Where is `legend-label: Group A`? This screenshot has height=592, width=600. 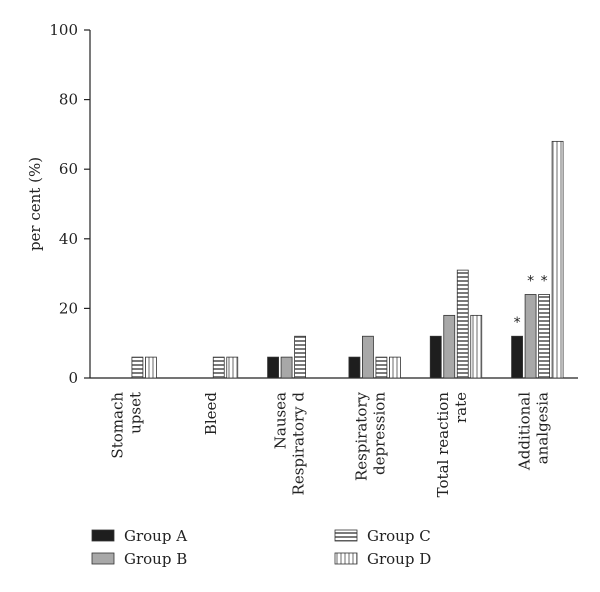
legend-label: Group A is located at coordinates (155, 536).